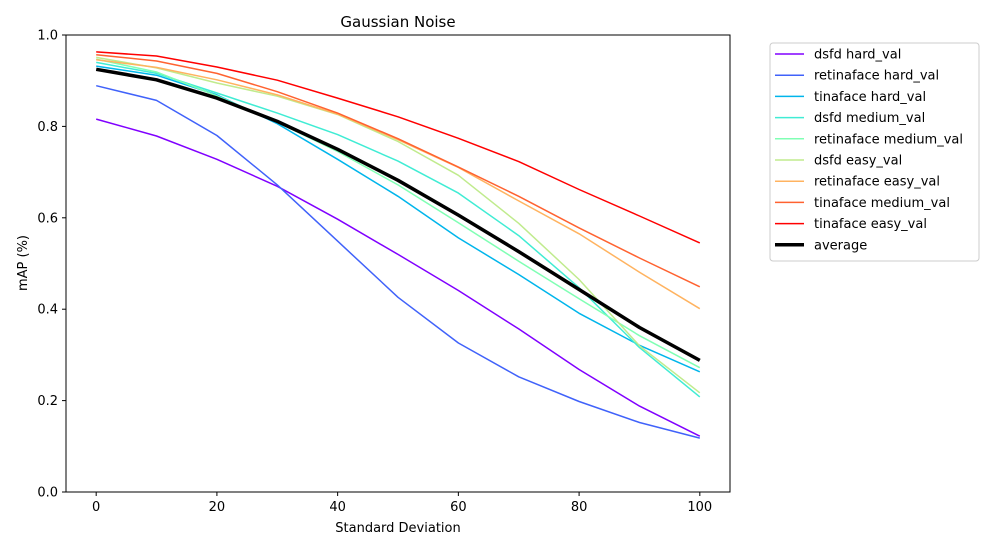 Image resolution: width=1000 pixels, height=550 pixels. I want to click on x-tick-label: 60, so click(458, 507).